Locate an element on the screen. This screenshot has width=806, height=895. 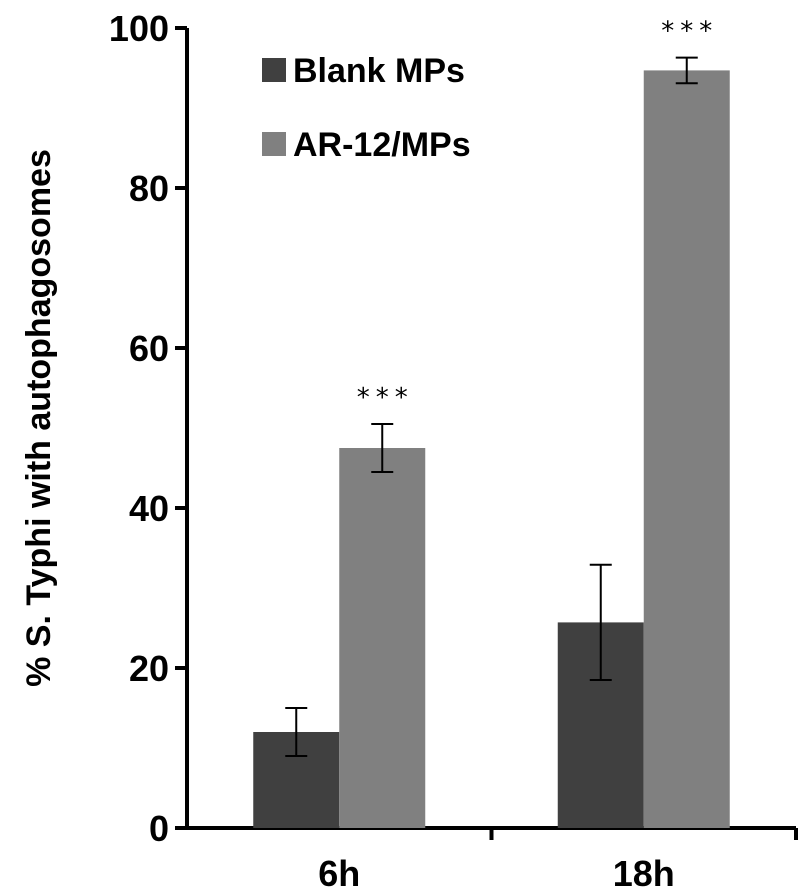
legend-label: Blank MPs is located at coordinates (379, 71).